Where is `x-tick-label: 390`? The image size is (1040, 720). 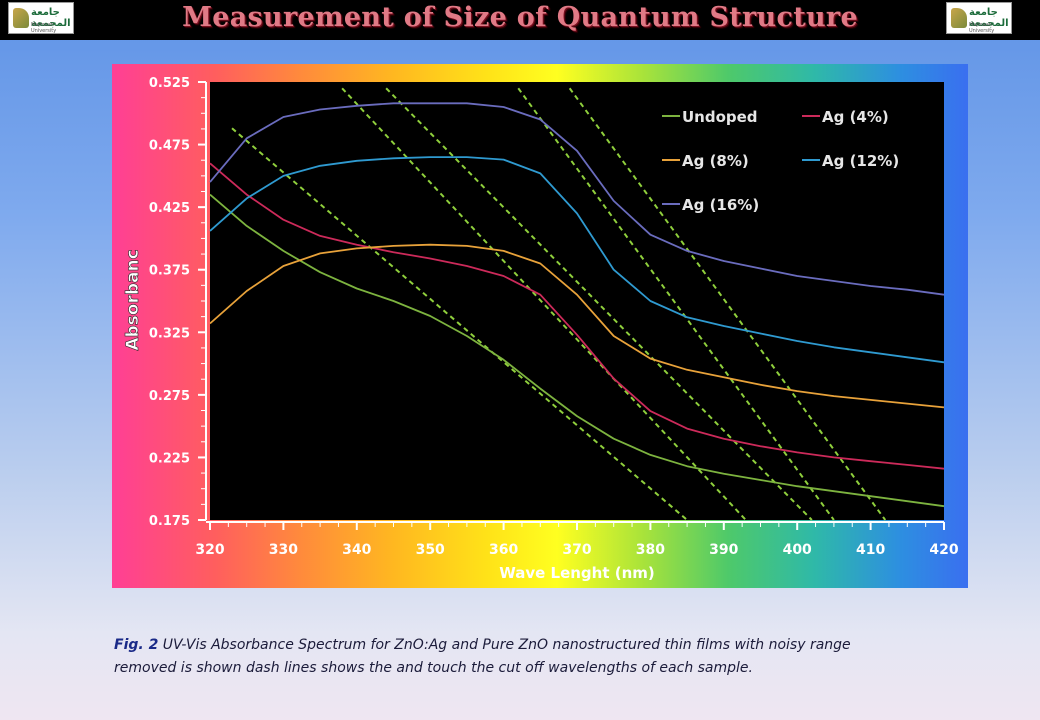
x-tick-label: 390 is located at coordinates (723, 550).